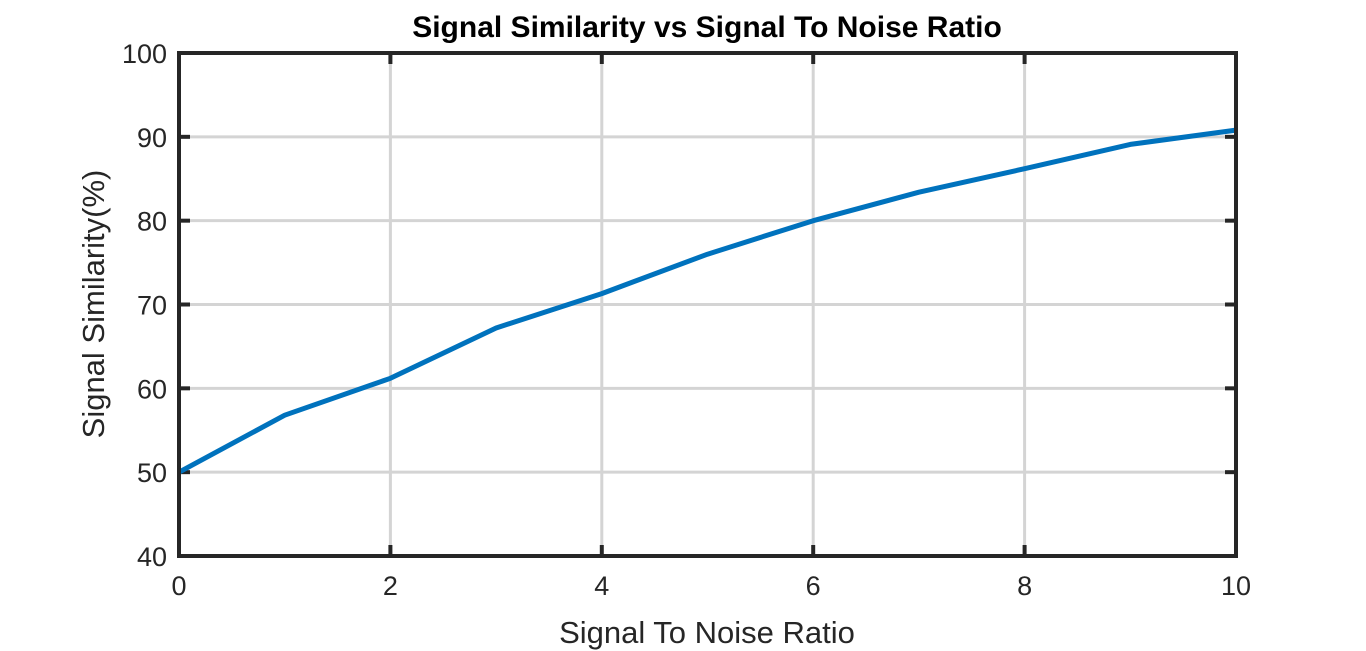  Describe the element at coordinates (813, 586) in the screenshot. I see `x-tick-label: 6` at that location.